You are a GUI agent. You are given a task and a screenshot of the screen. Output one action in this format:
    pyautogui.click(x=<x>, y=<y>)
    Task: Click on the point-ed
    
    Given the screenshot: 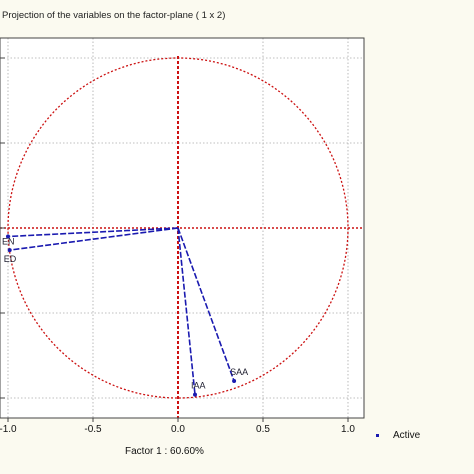 What is the action you would take?
    pyautogui.click(x=9, y=250)
    